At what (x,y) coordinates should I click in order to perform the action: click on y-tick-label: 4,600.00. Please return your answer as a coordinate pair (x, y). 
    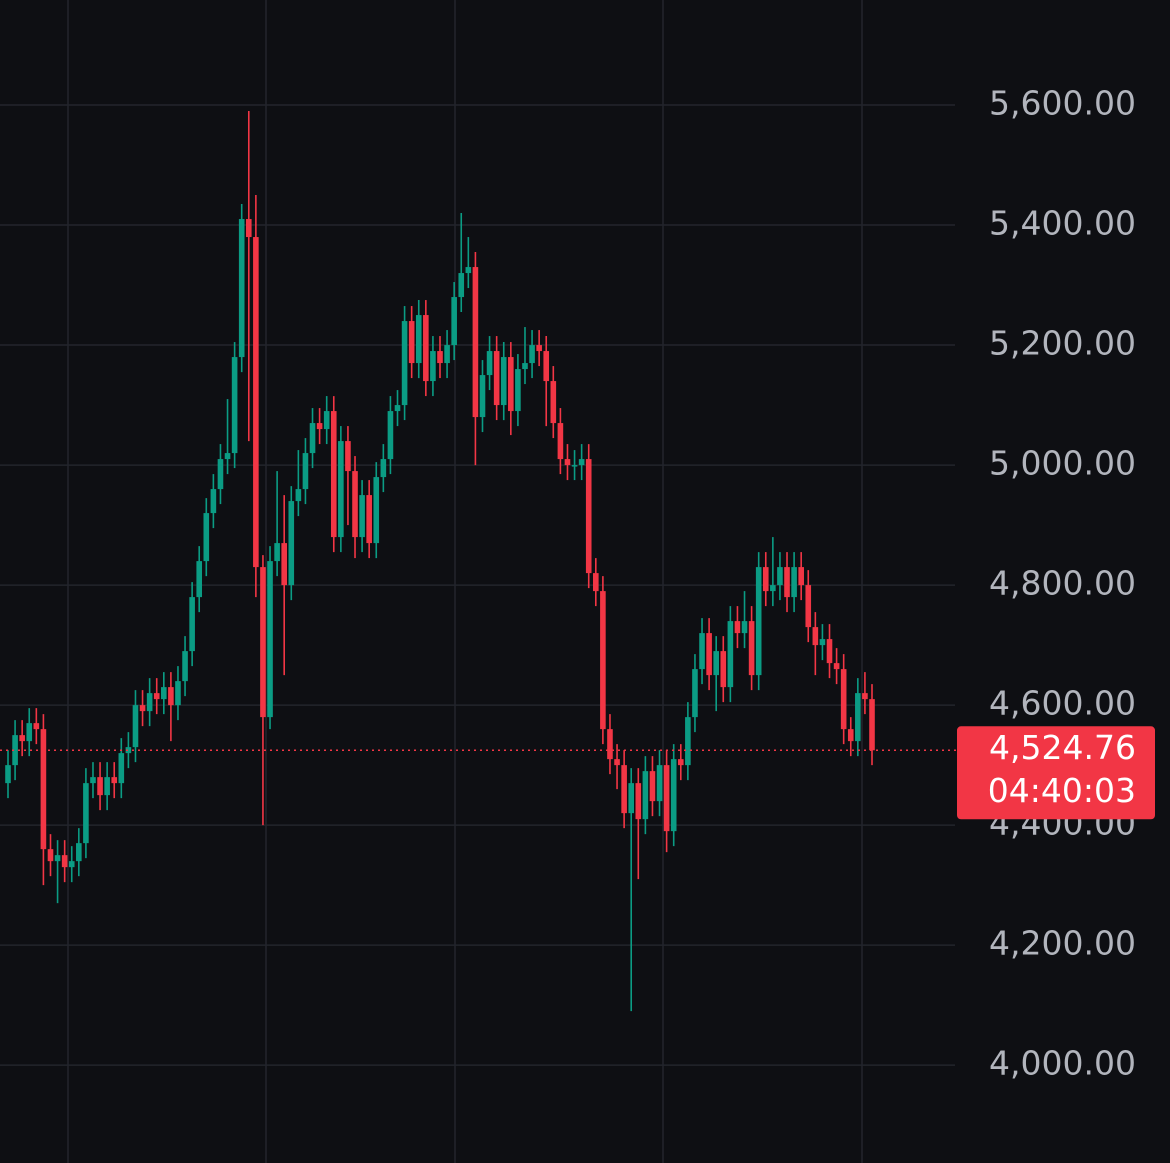
    Looking at the image, I should click on (1062, 703).